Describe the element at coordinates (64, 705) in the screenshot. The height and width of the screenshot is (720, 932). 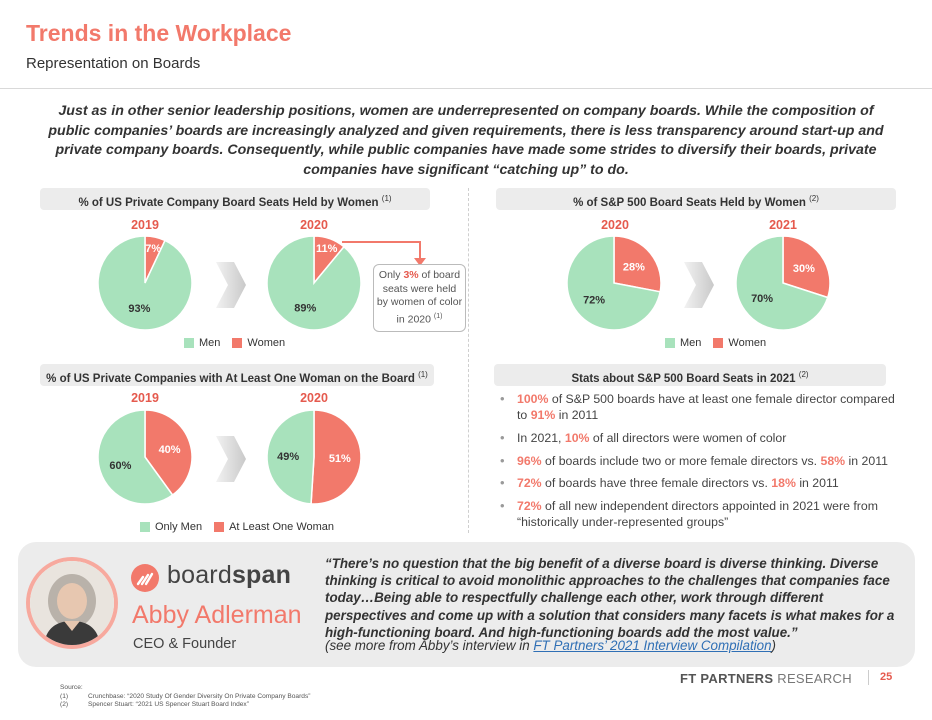
I see `source-number: (2)` at that location.